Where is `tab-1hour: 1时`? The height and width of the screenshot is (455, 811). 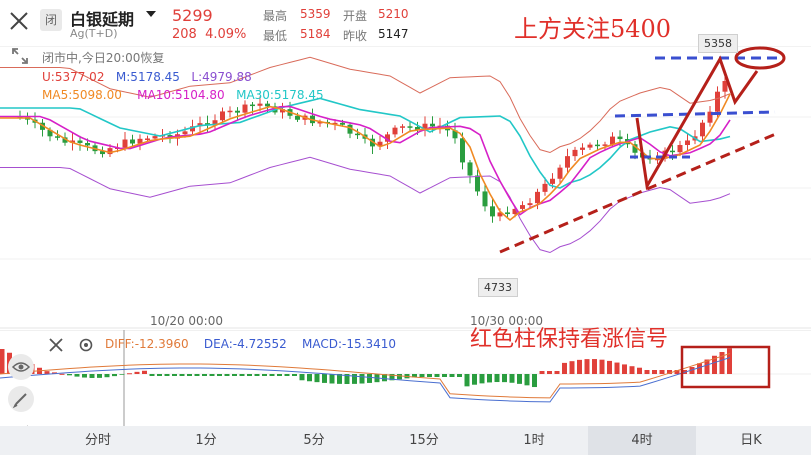 tab-1hour: 1时 is located at coordinates (534, 440).